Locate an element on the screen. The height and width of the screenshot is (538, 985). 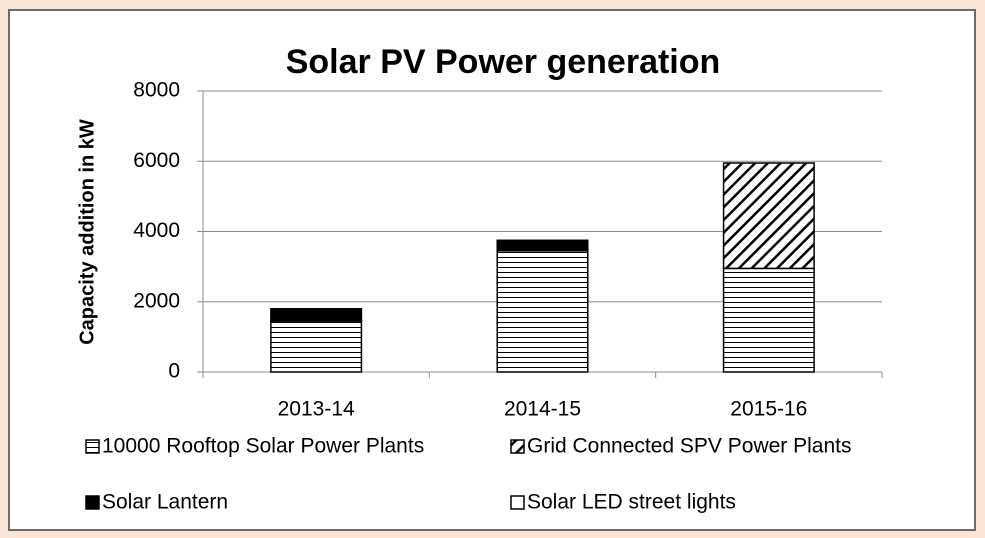
y-tick-label: 0 is located at coordinates (174, 371).